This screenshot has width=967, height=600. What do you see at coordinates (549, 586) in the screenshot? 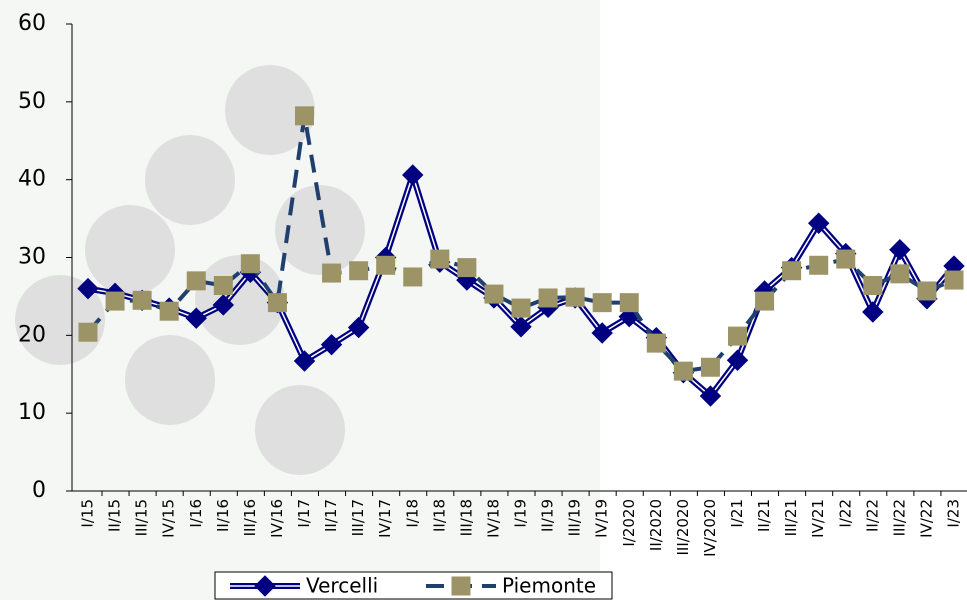
I see `legend-label: Piemonte` at bounding box center [549, 586].